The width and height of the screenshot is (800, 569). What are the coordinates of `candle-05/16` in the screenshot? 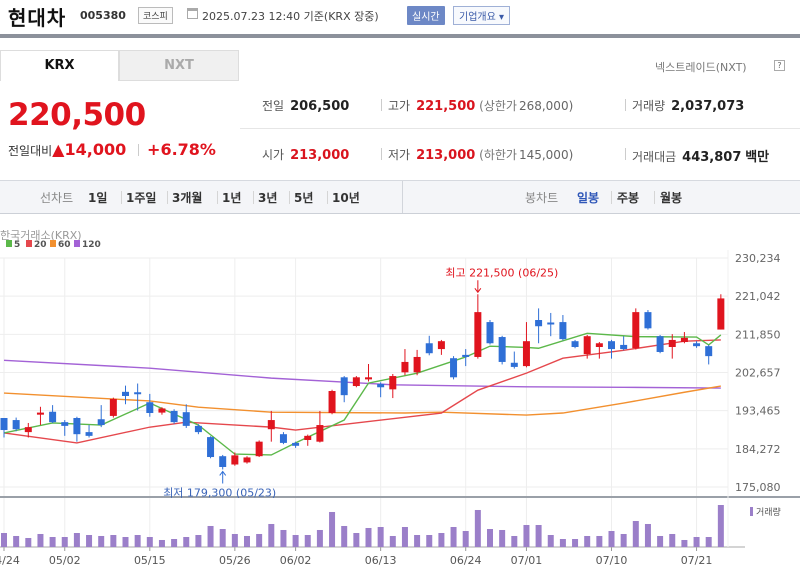 It's located at (162, 410).